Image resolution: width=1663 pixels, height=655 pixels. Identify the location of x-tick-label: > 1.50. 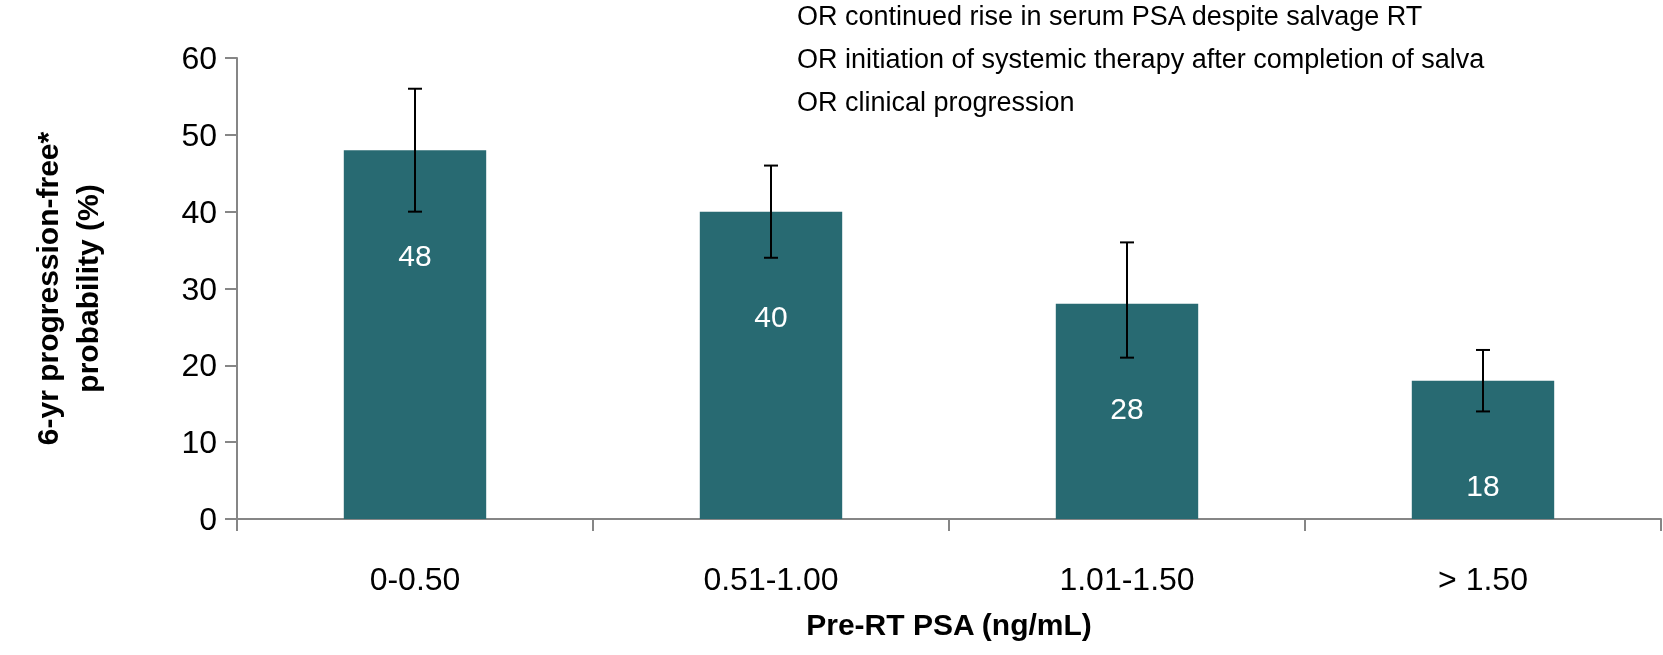
(1483, 579).